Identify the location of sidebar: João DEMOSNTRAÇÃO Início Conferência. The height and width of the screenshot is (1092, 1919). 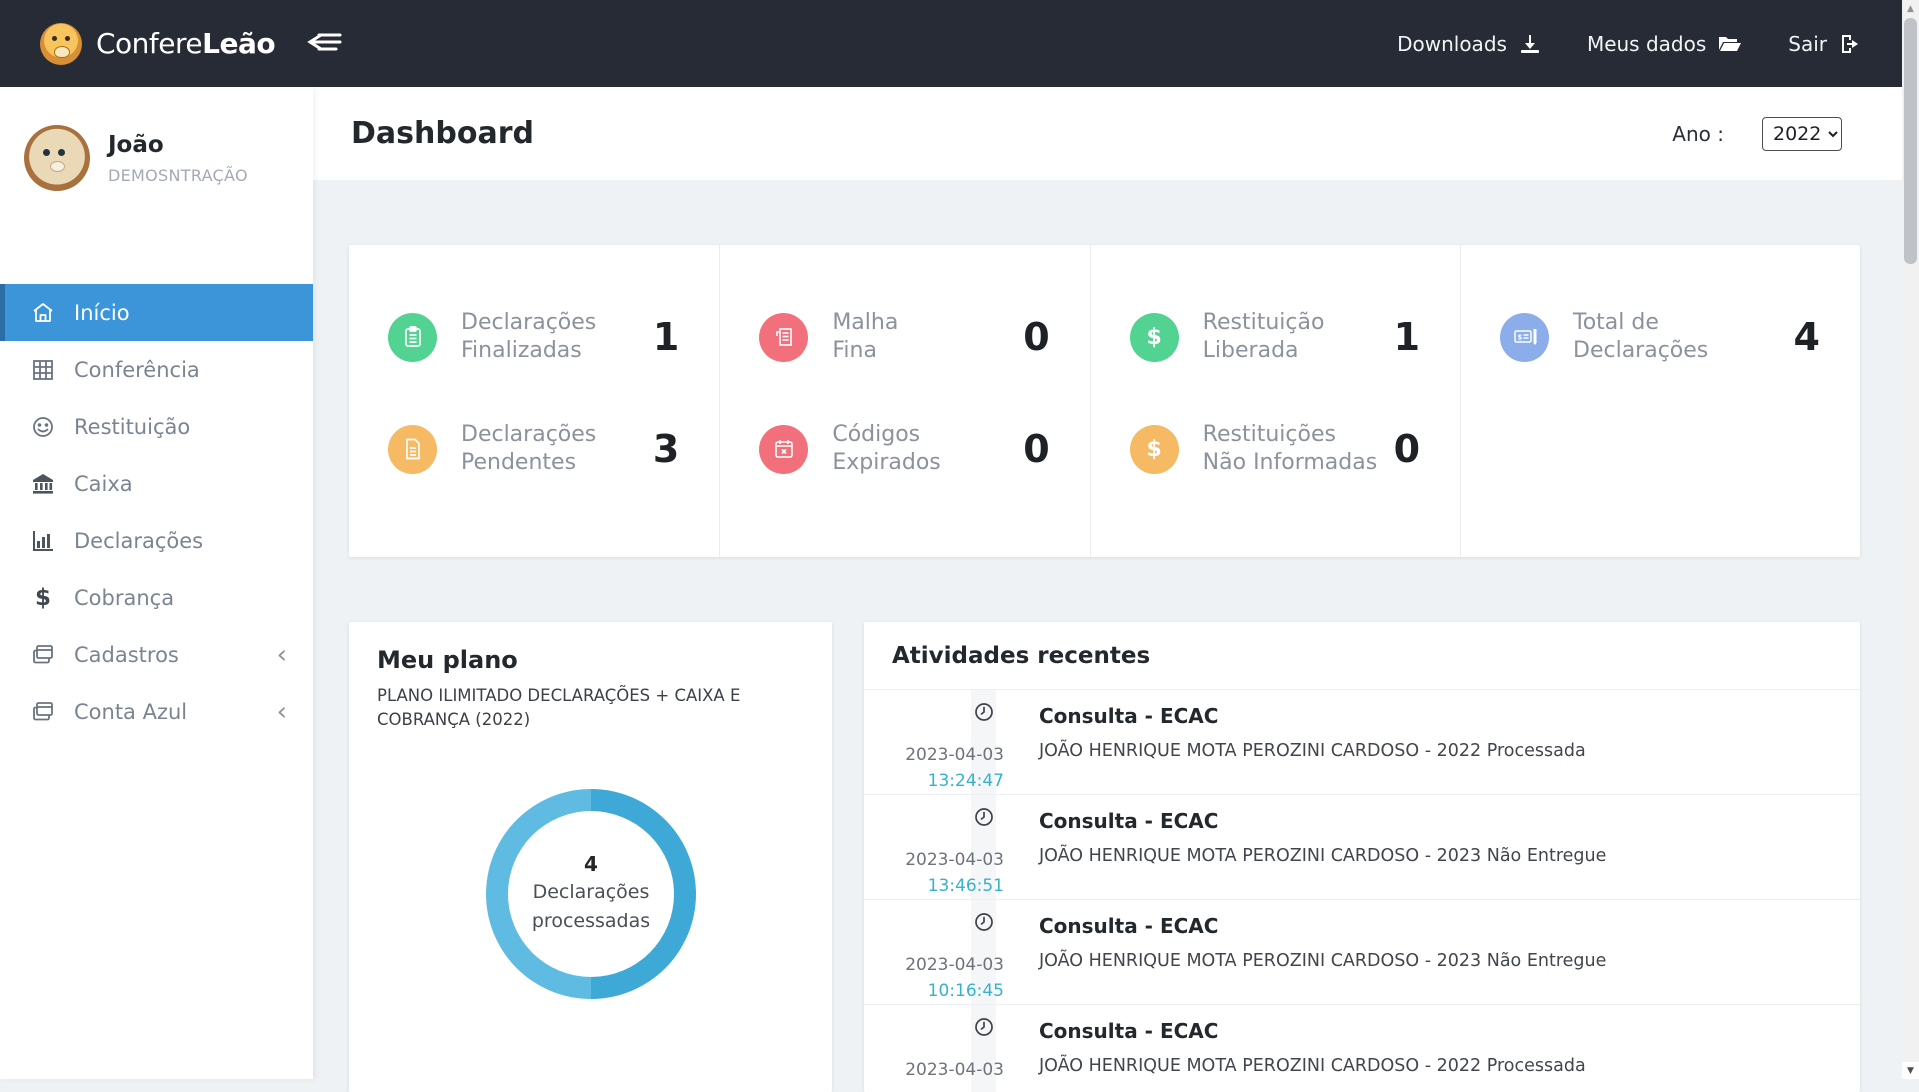
(156, 583).